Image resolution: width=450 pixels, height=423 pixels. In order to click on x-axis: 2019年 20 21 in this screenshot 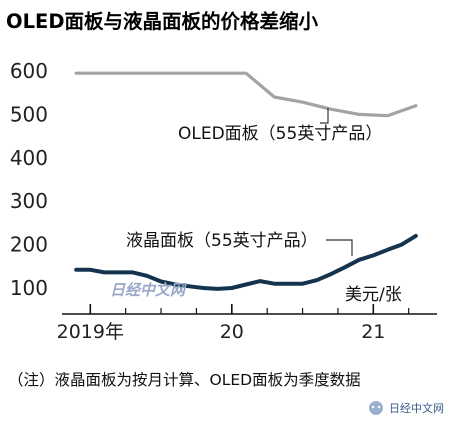, I will do `click(247, 323)`.